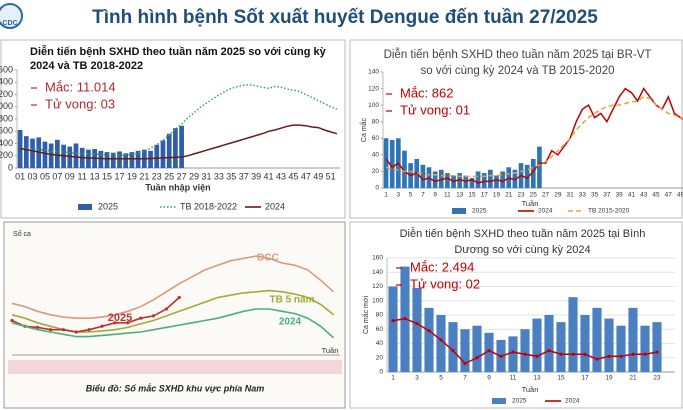 This screenshot has height=410, width=683. What do you see at coordinates (45, 176) in the screenshot?
I see `x-tick-label: 05` at bounding box center [45, 176].